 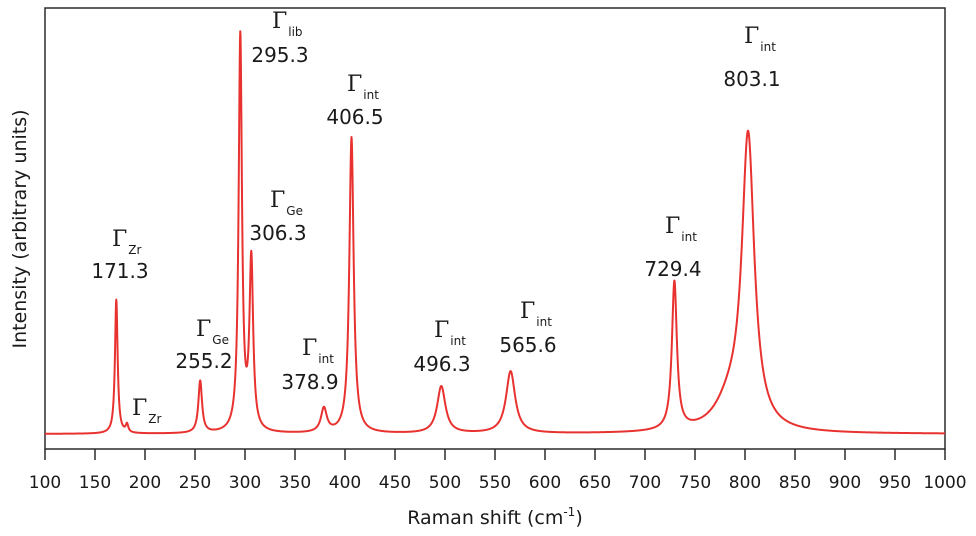 What do you see at coordinates (595, 483) in the screenshot?
I see `x-tick-label: 650` at bounding box center [595, 483].